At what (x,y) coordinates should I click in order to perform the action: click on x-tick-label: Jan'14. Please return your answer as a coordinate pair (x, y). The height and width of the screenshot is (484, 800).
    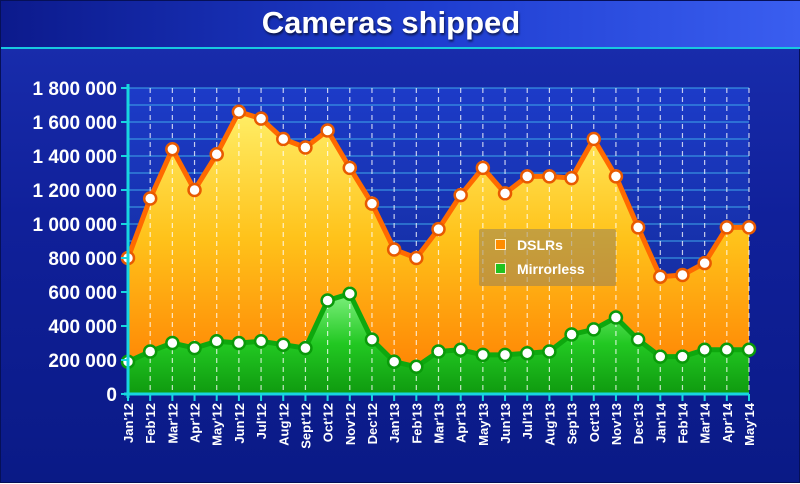
    Looking at the image, I should click on (660, 422).